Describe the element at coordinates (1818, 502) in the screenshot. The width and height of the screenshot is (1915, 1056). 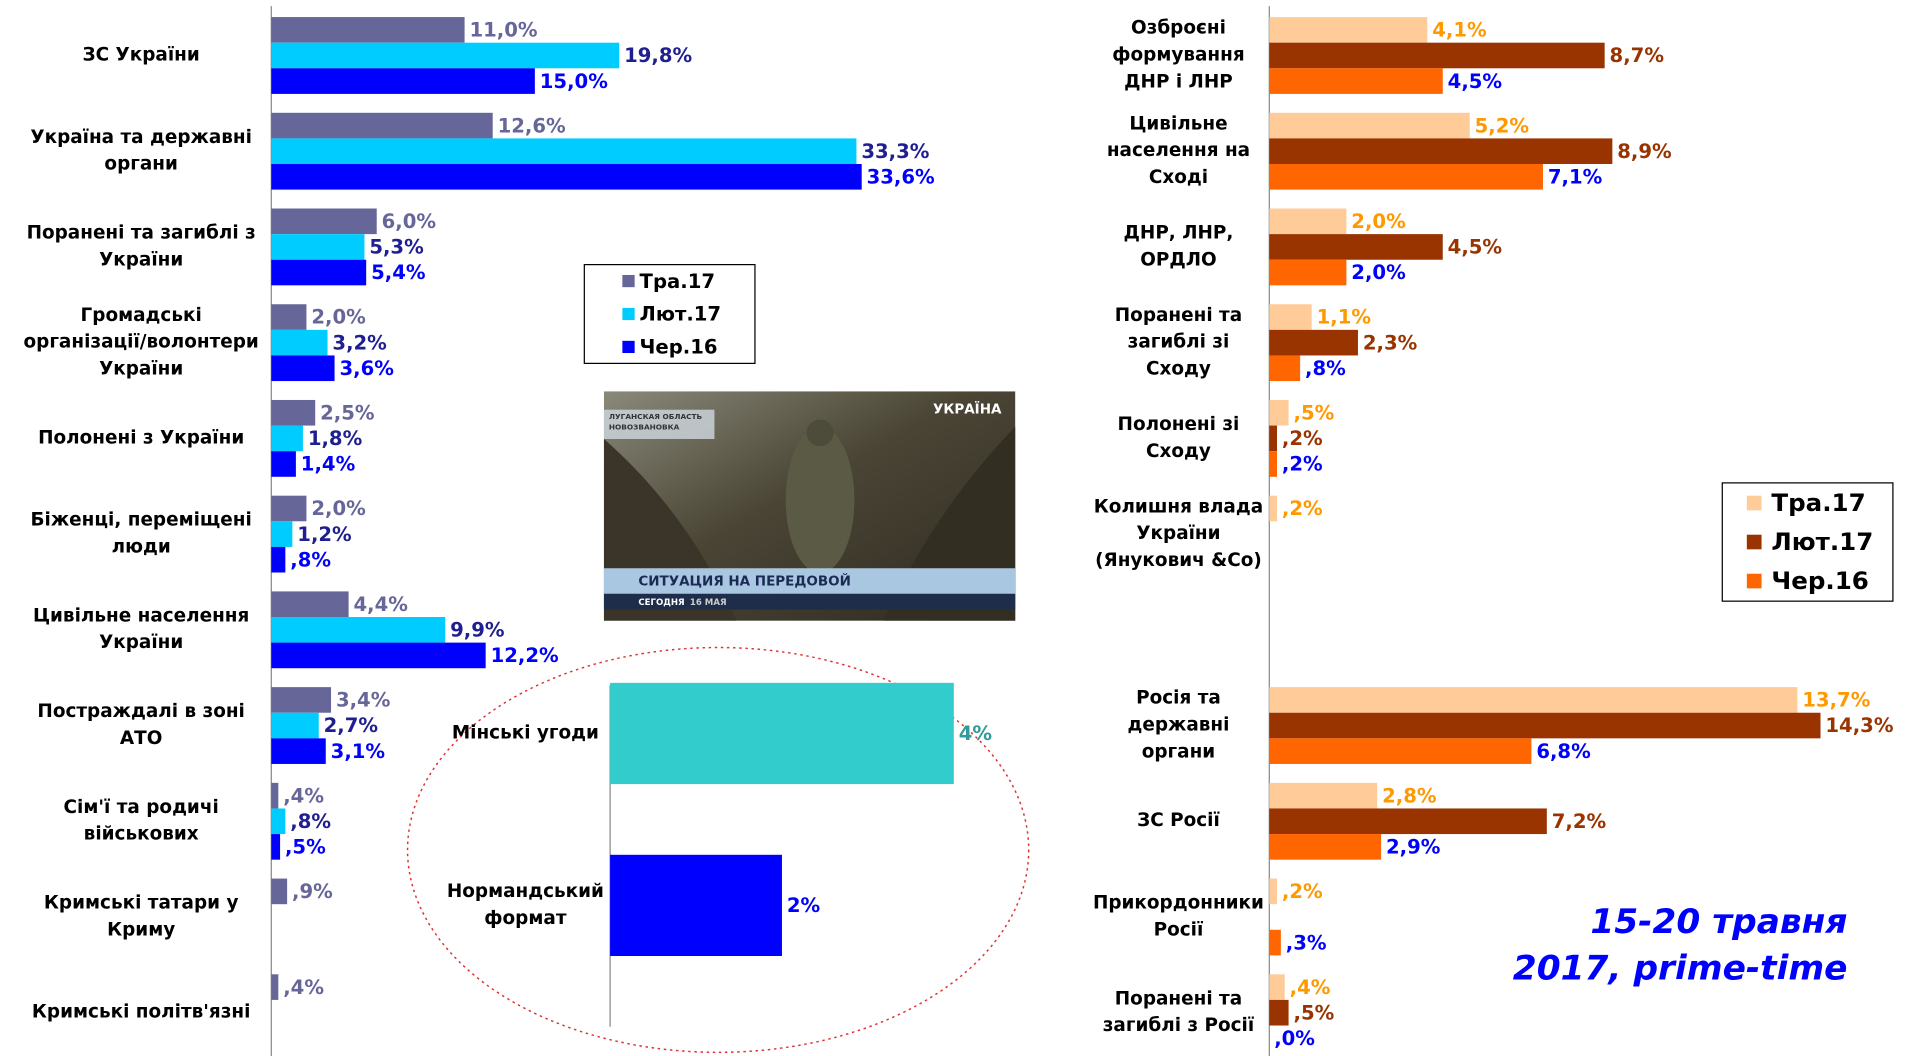
I see `legend-label: Тра.17` at that location.